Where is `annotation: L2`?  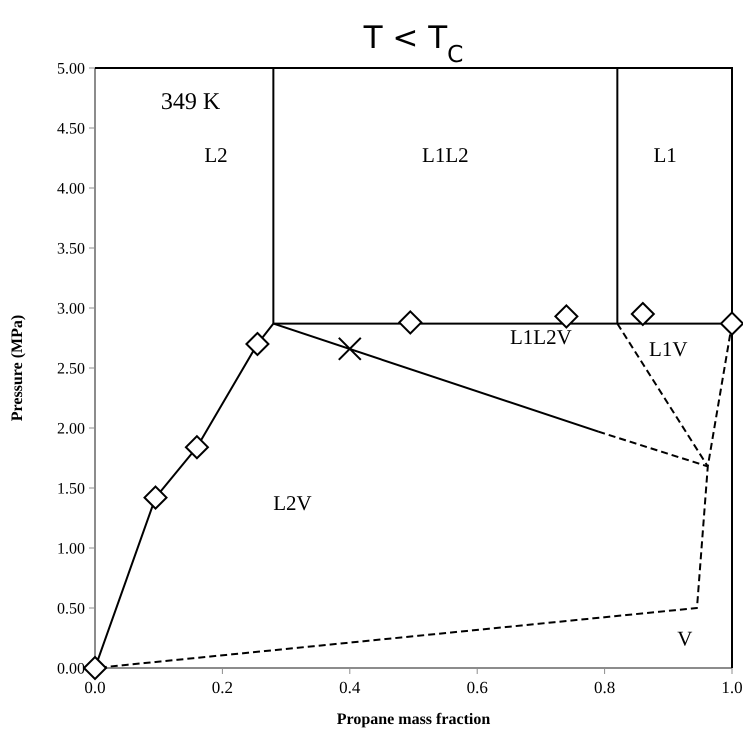
annotation: L2 is located at coordinates (216, 154).